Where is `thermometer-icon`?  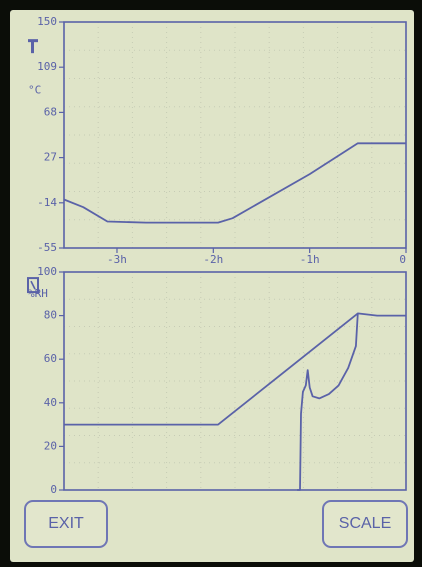
thermometer-icon is located at coordinates (33, 46).